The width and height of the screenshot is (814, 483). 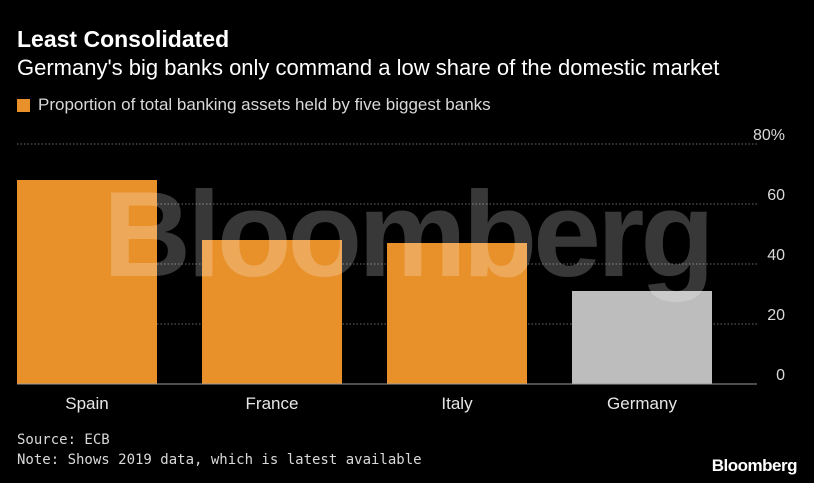 I want to click on y-tick-label: 40, so click(x=776, y=255).